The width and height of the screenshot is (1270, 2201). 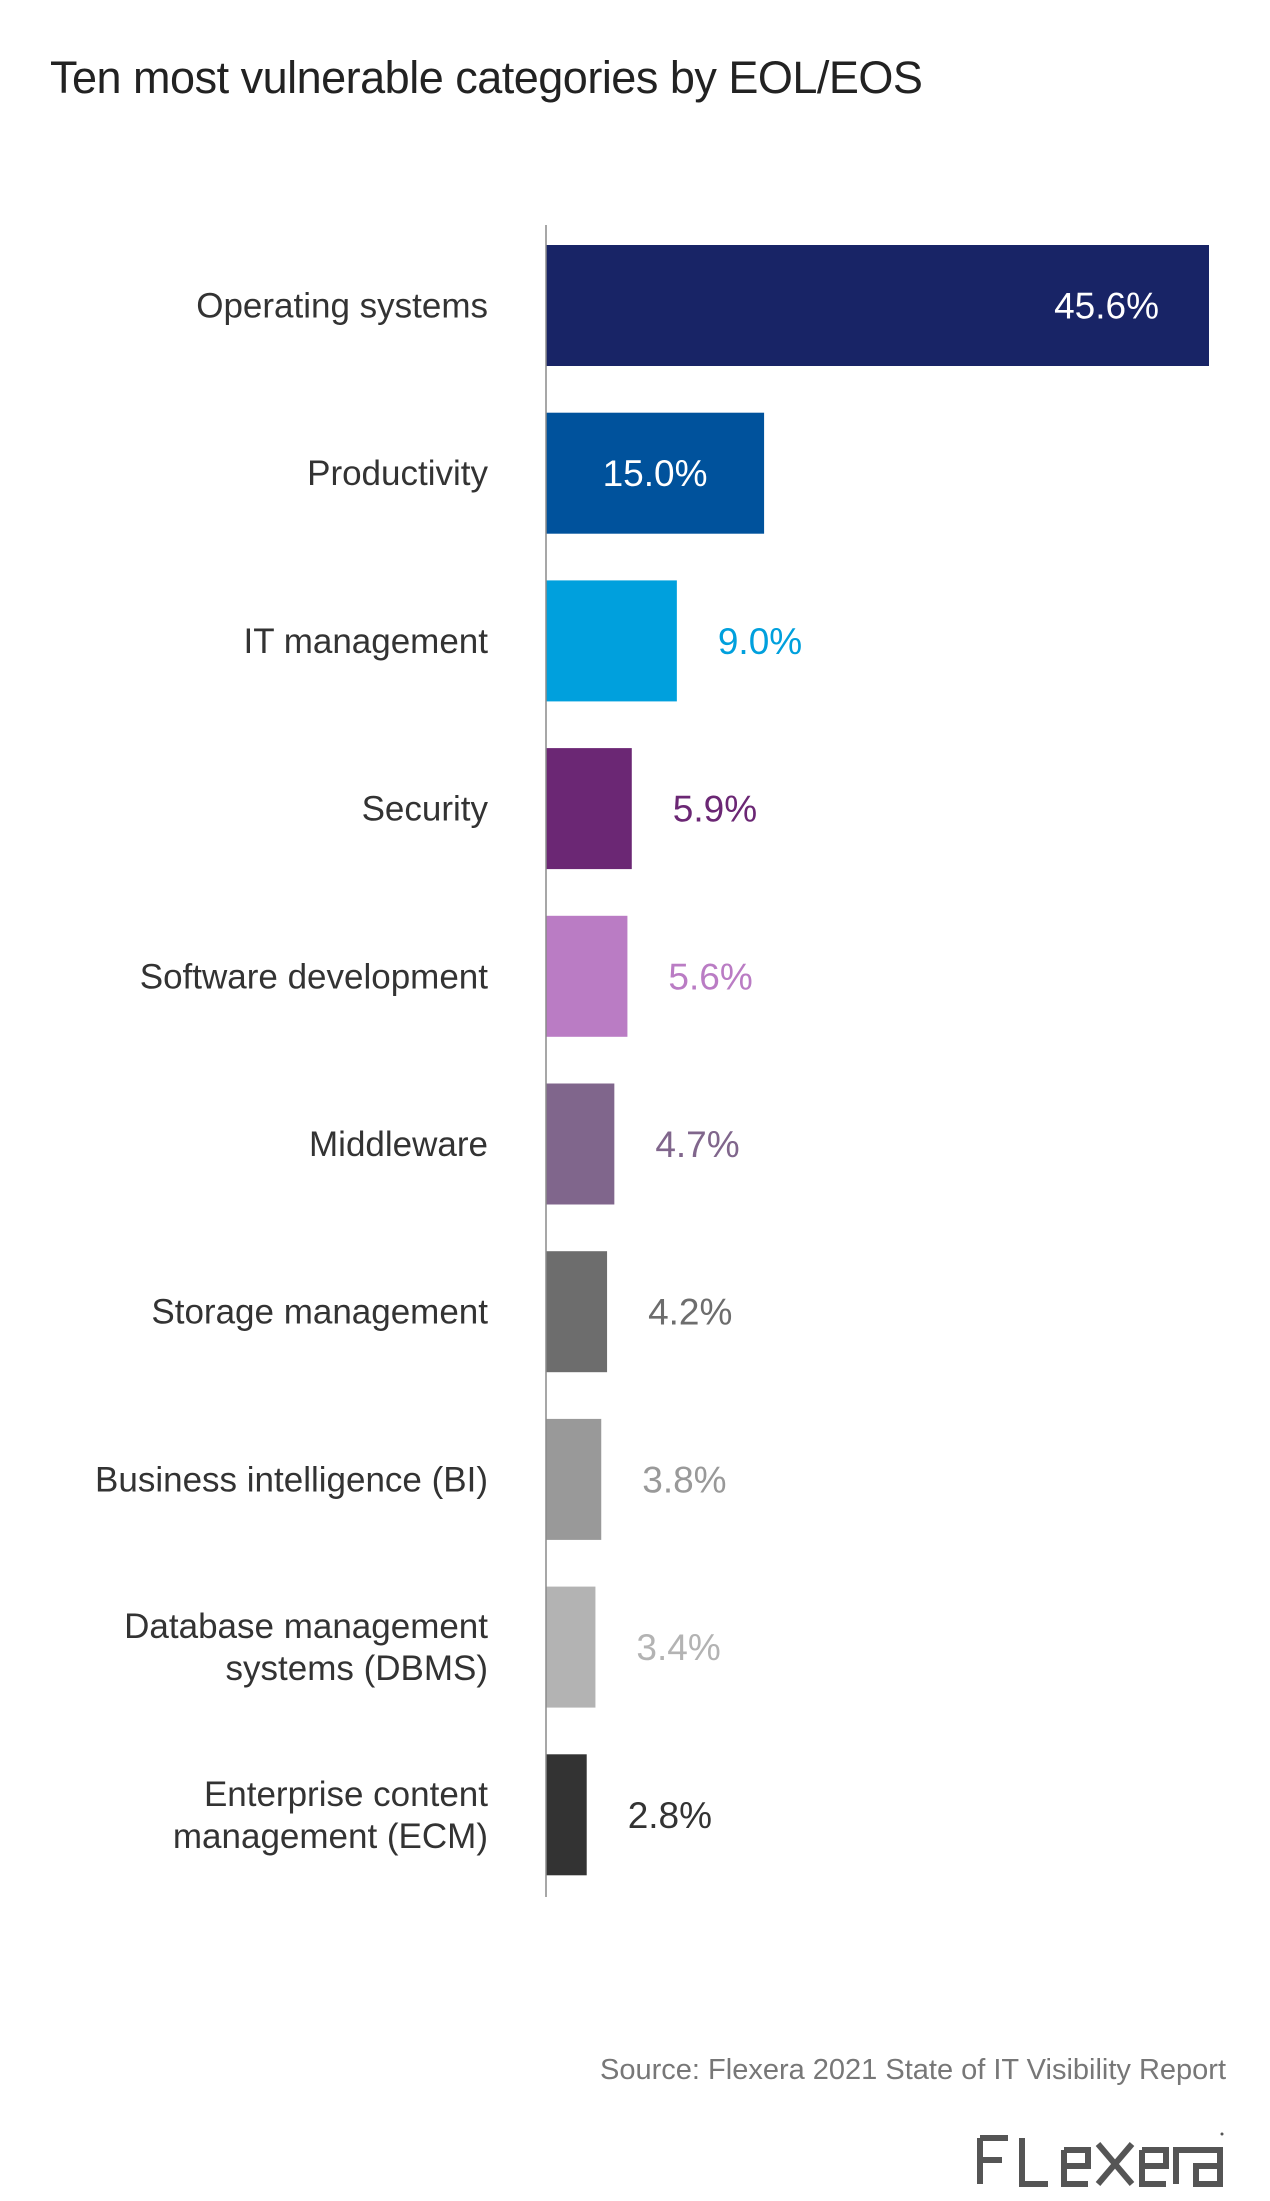 What do you see at coordinates (306, 1647) in the screenshot?
I see `category-label: Database management systems (DBMS)` at bounding box center [306, 1647].